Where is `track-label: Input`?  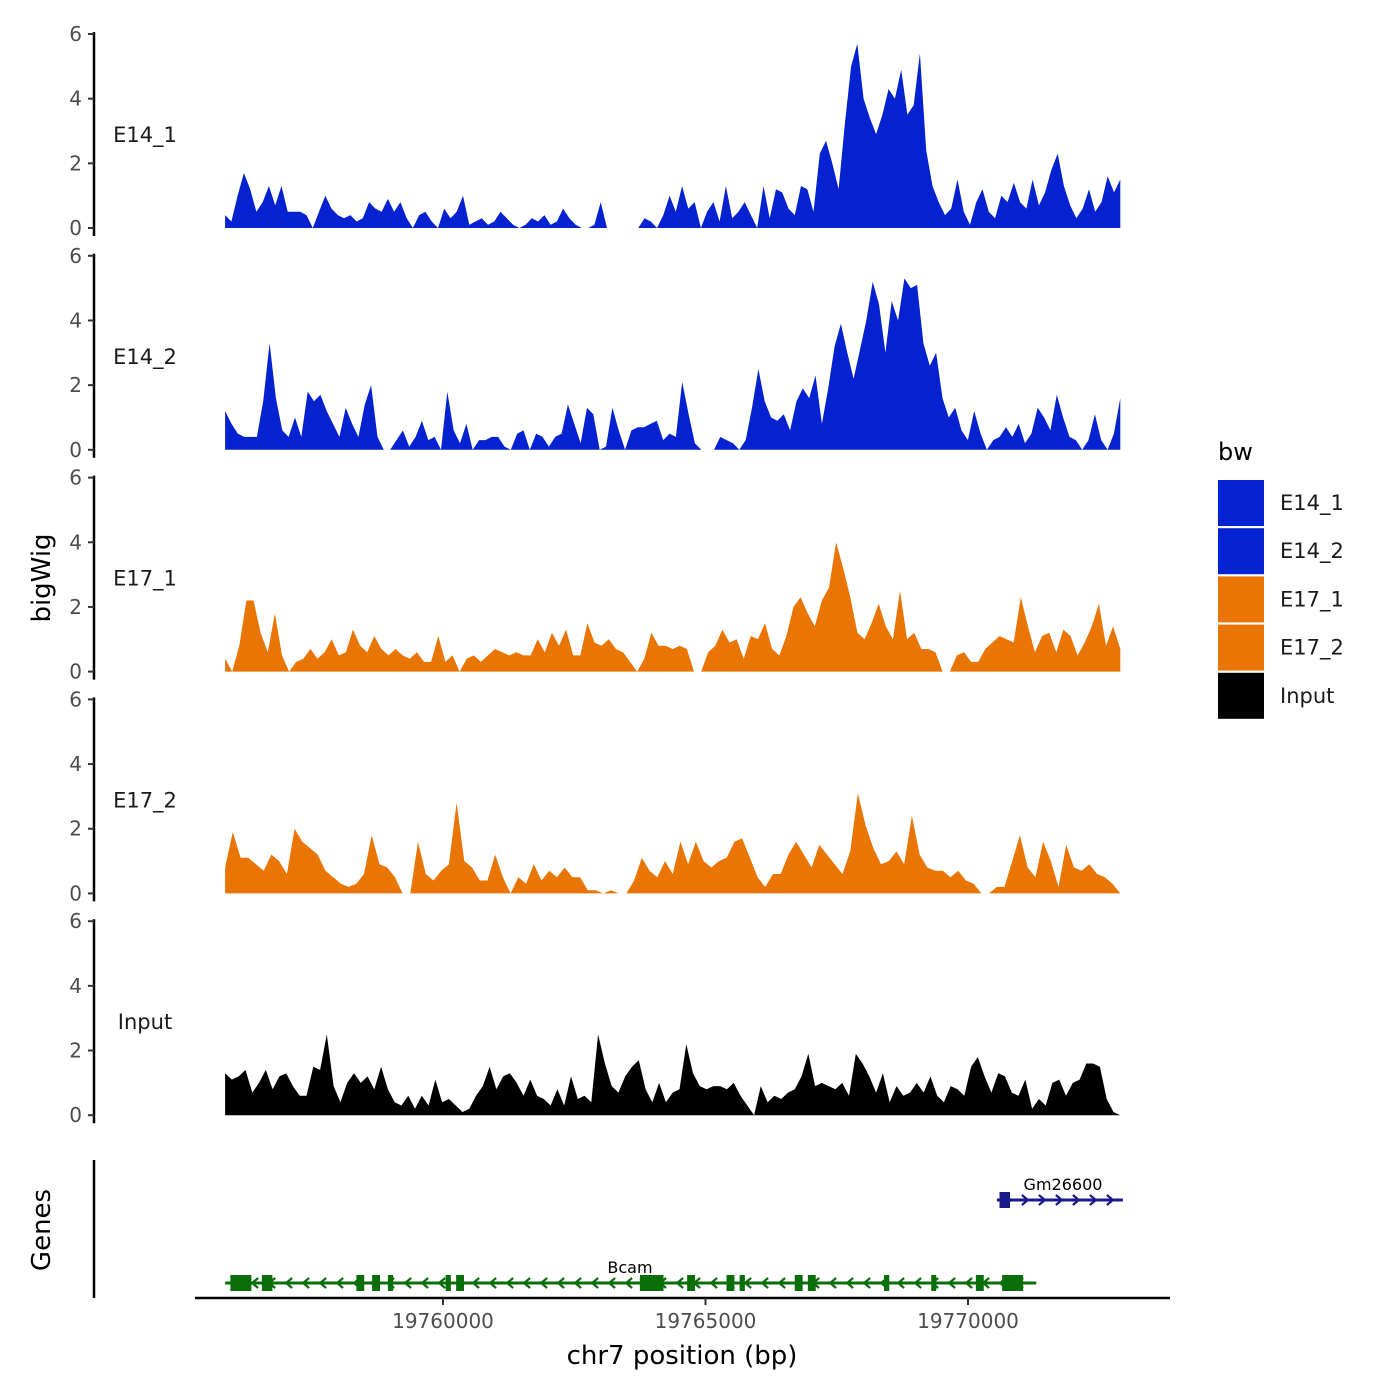 track-label: Input is located at coordinates (145, 1022).